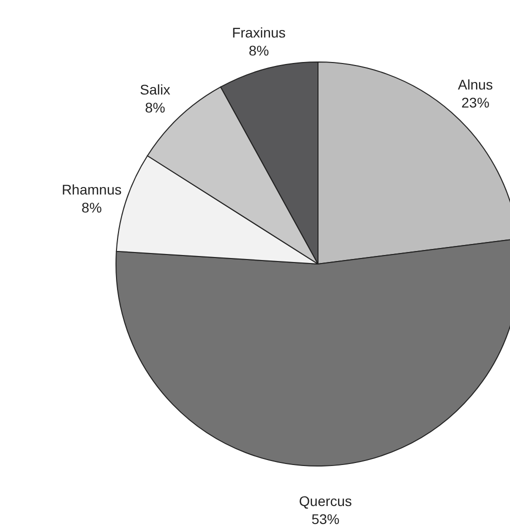 The image size is (510, 526). Describe the element at coordinates (325, 500) in the screenshot. I see `slice-label: Quercus` at that location.